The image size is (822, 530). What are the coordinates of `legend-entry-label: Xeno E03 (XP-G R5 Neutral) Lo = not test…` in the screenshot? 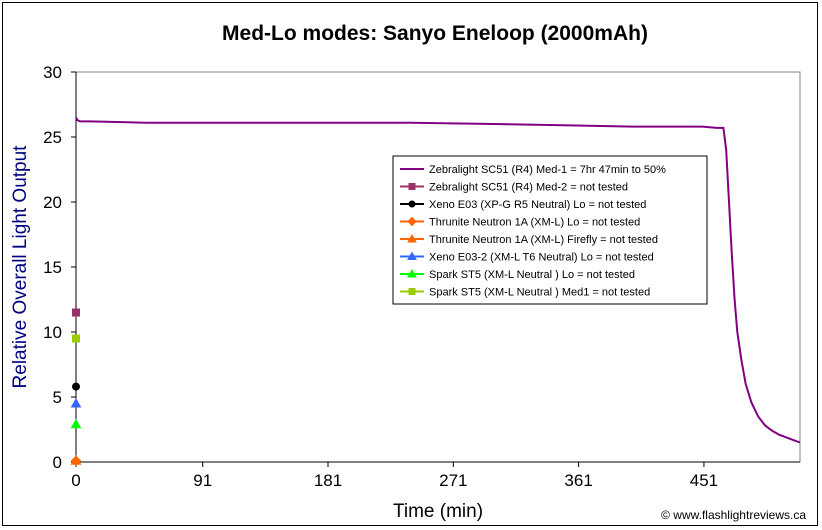 It's located at (537, 205).